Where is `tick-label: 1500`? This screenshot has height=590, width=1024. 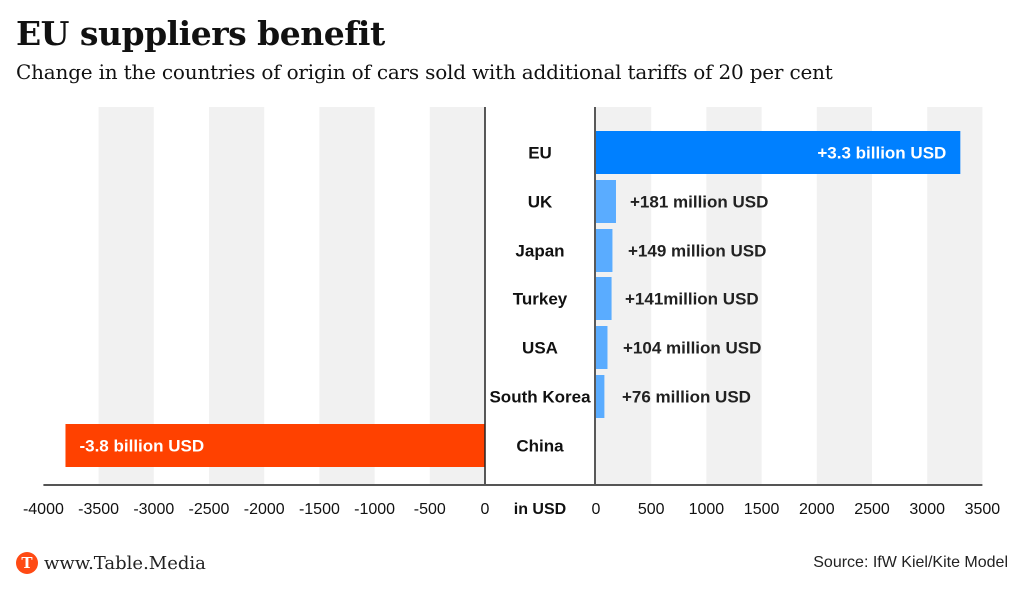 tick-label: 1500 is located at coordinates (762, 509).